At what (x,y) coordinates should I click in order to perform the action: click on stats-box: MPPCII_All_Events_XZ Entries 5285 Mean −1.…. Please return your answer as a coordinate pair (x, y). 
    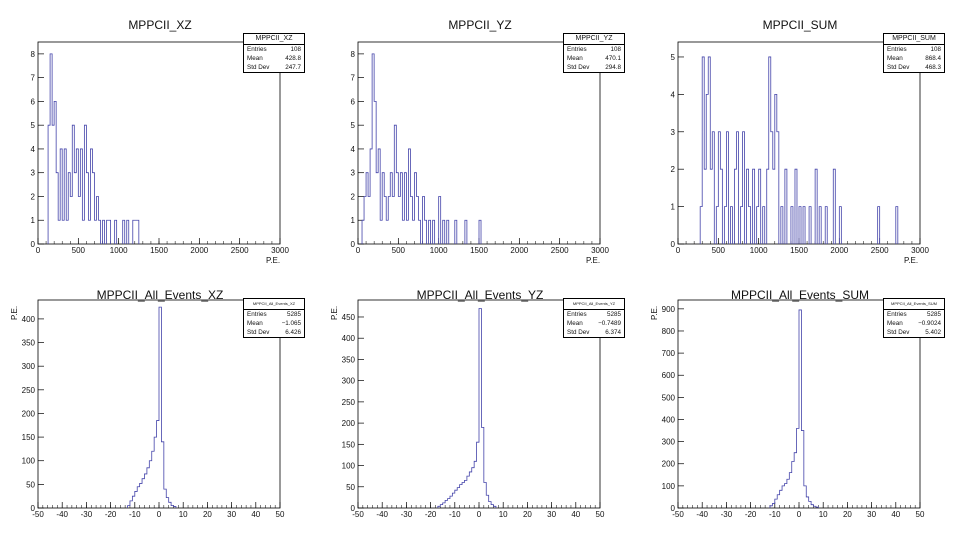
    Looking at the image, I should click on (274, 318).